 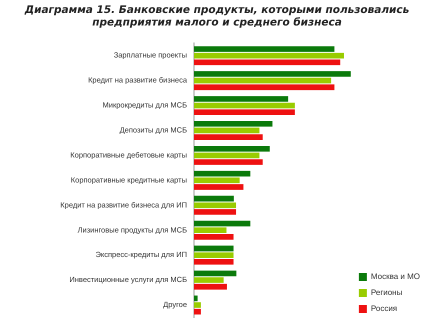 What do you see at coordinates (386, 293) in the screenshot?
I see `legend-label: Регионы` at bounding box center [386, 293].